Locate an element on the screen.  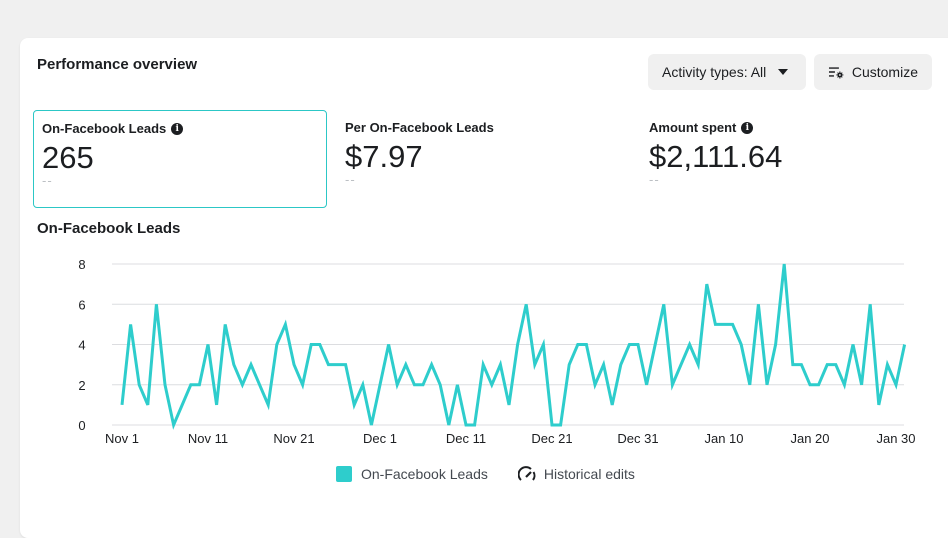
metric-value: $7.97 is located at coordinates (384, 156).